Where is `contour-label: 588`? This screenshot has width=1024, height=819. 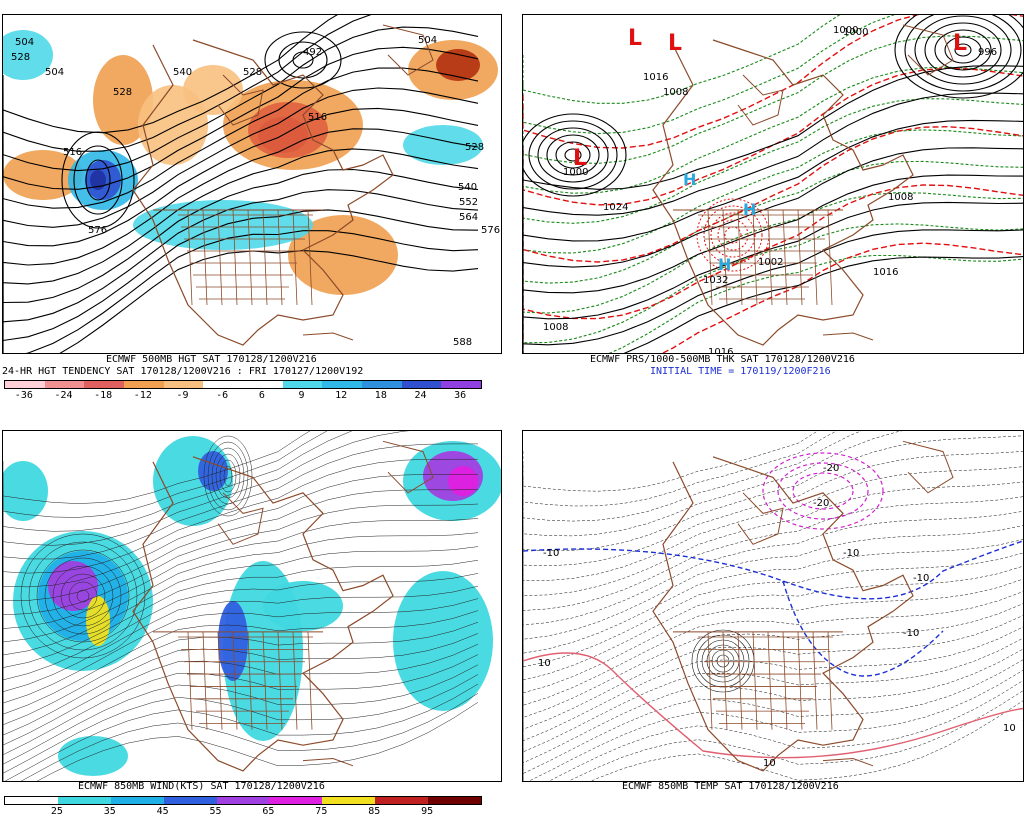
contour-label: 588 is located at coordinates (462, 342).